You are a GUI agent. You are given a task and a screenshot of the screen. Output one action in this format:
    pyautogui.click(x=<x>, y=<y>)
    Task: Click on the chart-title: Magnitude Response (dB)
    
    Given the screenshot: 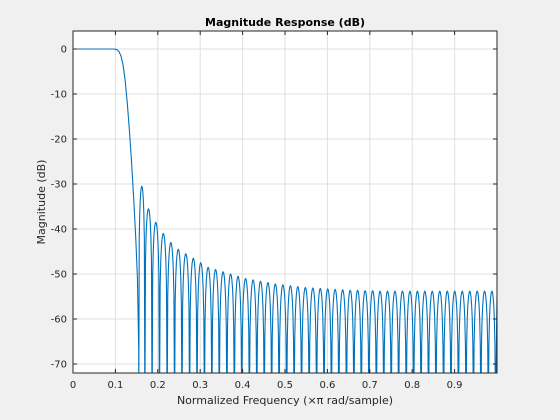 What is the action you would take?
    pyautogui.click(x=285, y=22)
    